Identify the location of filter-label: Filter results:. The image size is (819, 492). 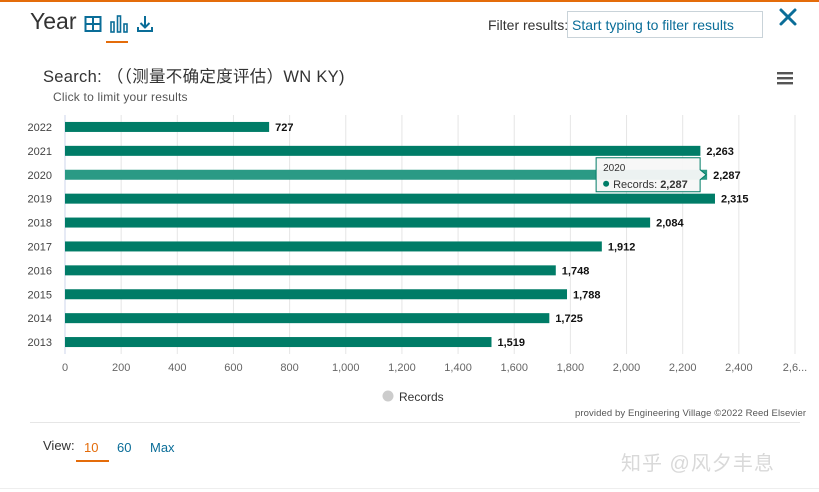
(528, 25).